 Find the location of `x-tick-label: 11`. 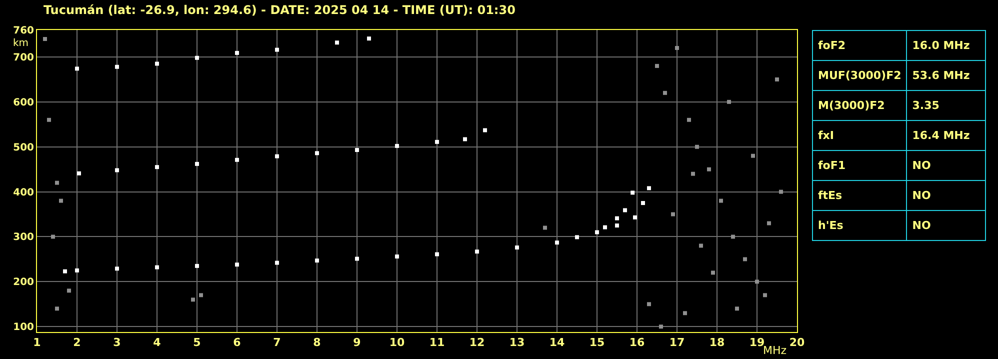

x-tick-label: 11 is located at coordinates (437, 343).